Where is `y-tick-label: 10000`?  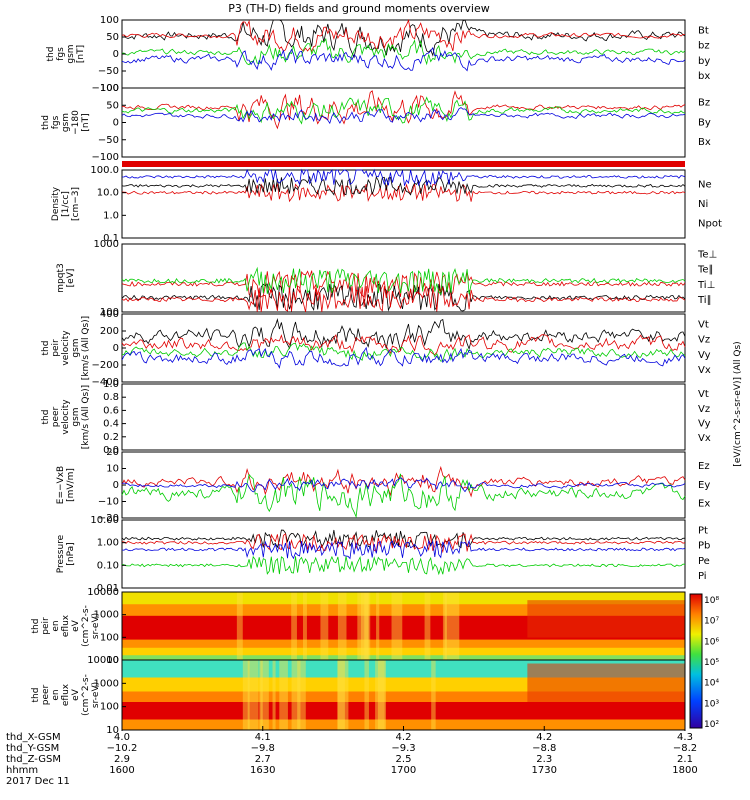 y-tick-label: 10000 is located at coordinates (103, 660).